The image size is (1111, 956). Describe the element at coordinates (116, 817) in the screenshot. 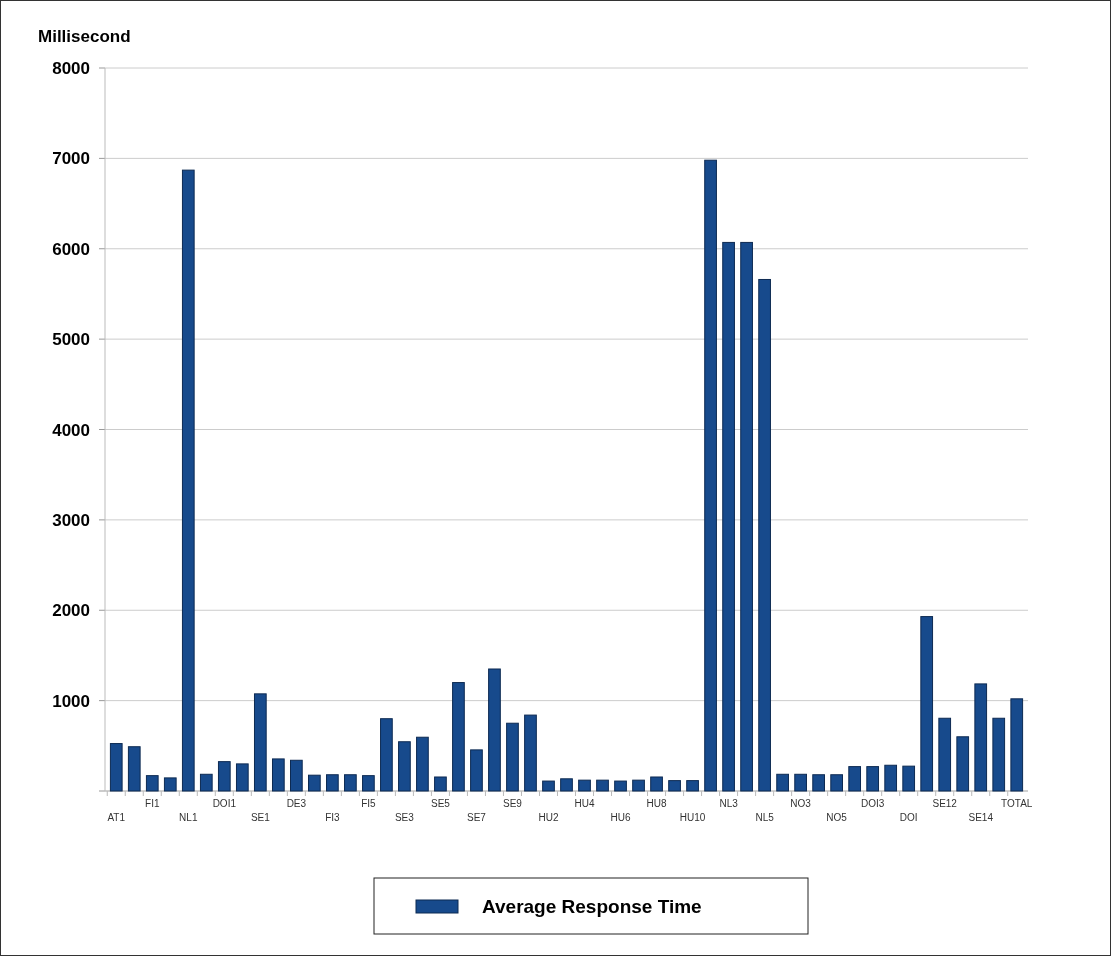

I see `x-tick-label: AT1` at that location.